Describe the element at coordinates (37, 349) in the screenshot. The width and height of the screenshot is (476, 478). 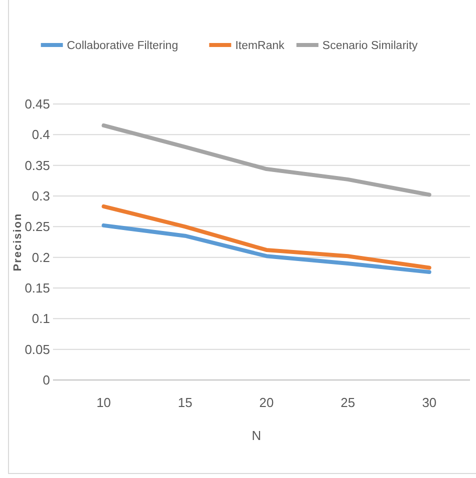
I see `y-tick-label: 0.05` at that location.